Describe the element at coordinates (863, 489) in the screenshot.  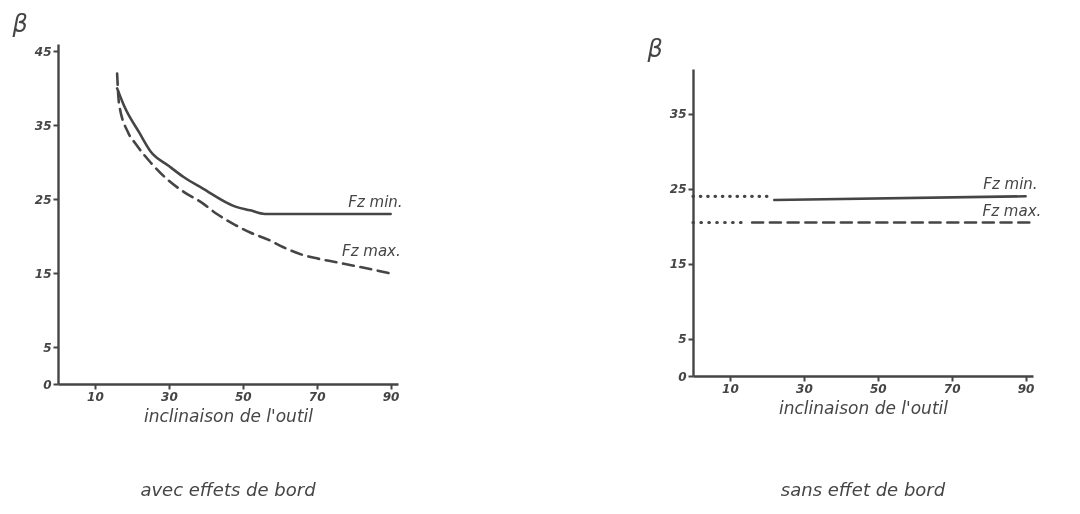
I see `text: sans effet de bord` at that location.